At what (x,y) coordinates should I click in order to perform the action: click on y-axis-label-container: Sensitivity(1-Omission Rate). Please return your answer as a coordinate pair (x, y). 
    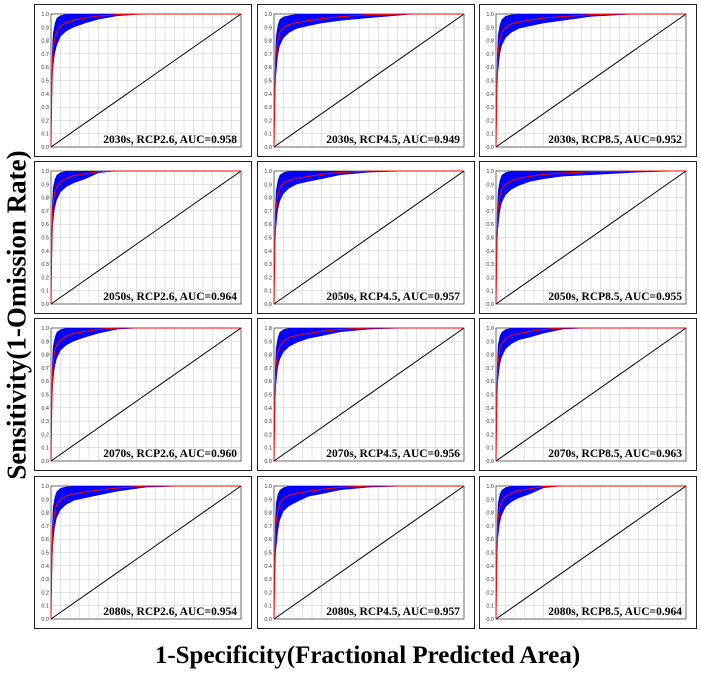
    Looking at the image, I should click on (17, 315).